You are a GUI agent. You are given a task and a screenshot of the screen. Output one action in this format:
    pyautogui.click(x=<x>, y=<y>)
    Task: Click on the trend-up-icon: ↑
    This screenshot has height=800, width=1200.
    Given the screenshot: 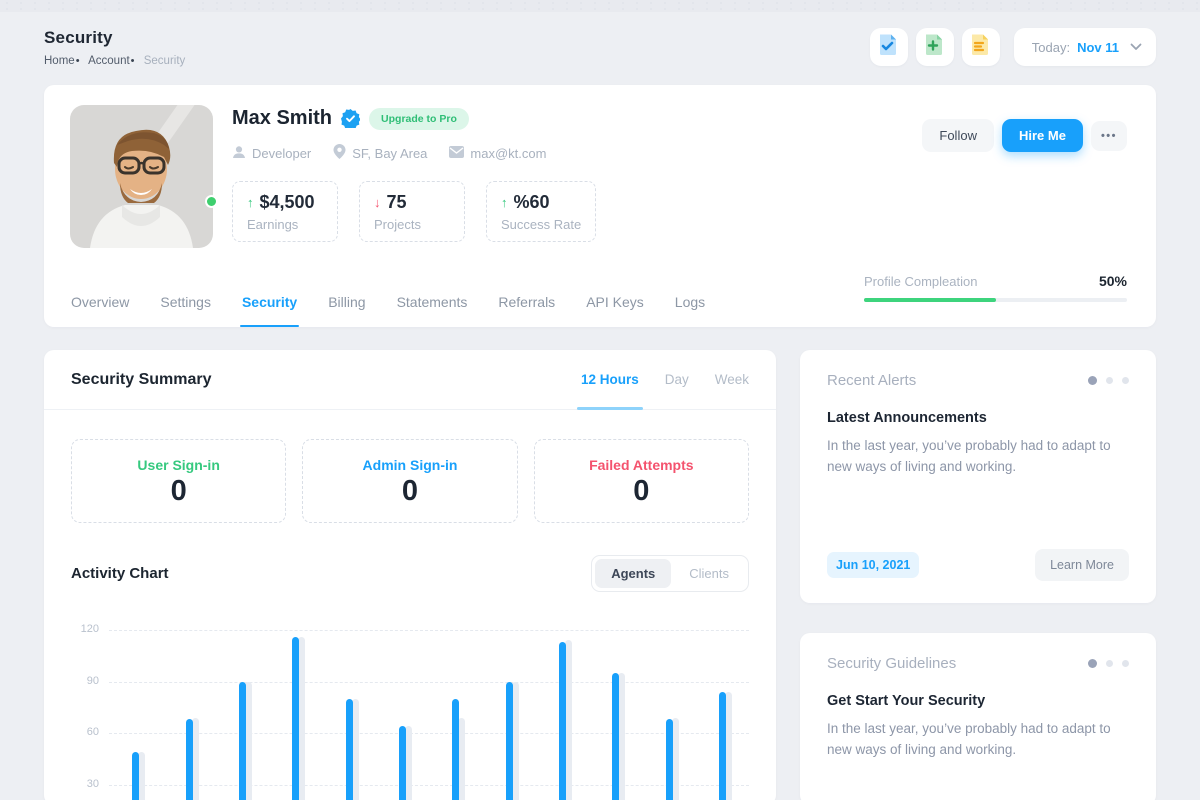 What is the action you would take?
    pyautogui.click(x=504, y=202)
    